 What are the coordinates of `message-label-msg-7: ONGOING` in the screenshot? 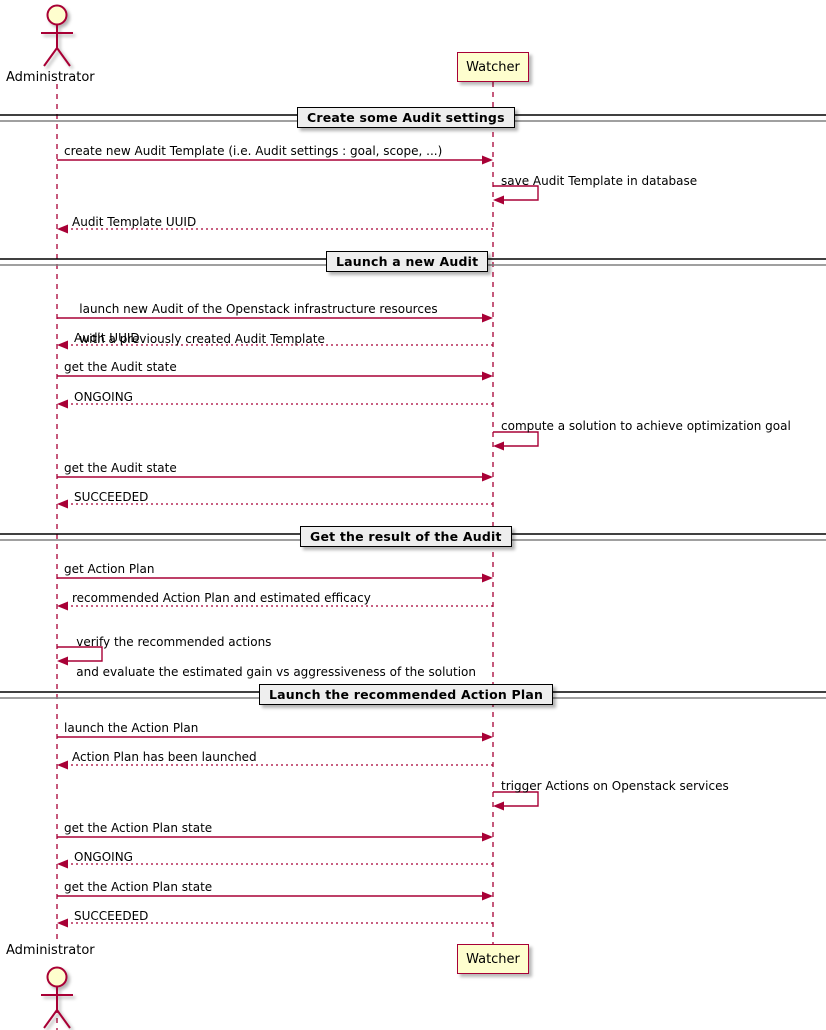 It's located at (103, 397).